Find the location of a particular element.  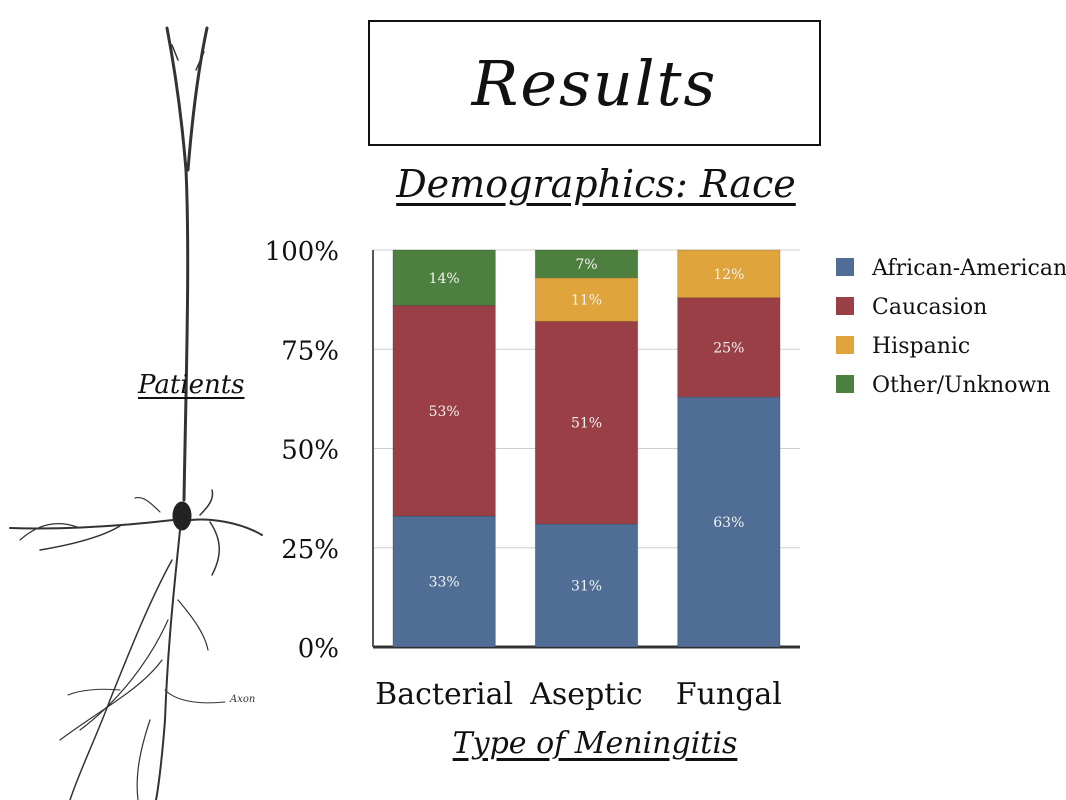

data-label: 31% is located at coordinates (586, 586).